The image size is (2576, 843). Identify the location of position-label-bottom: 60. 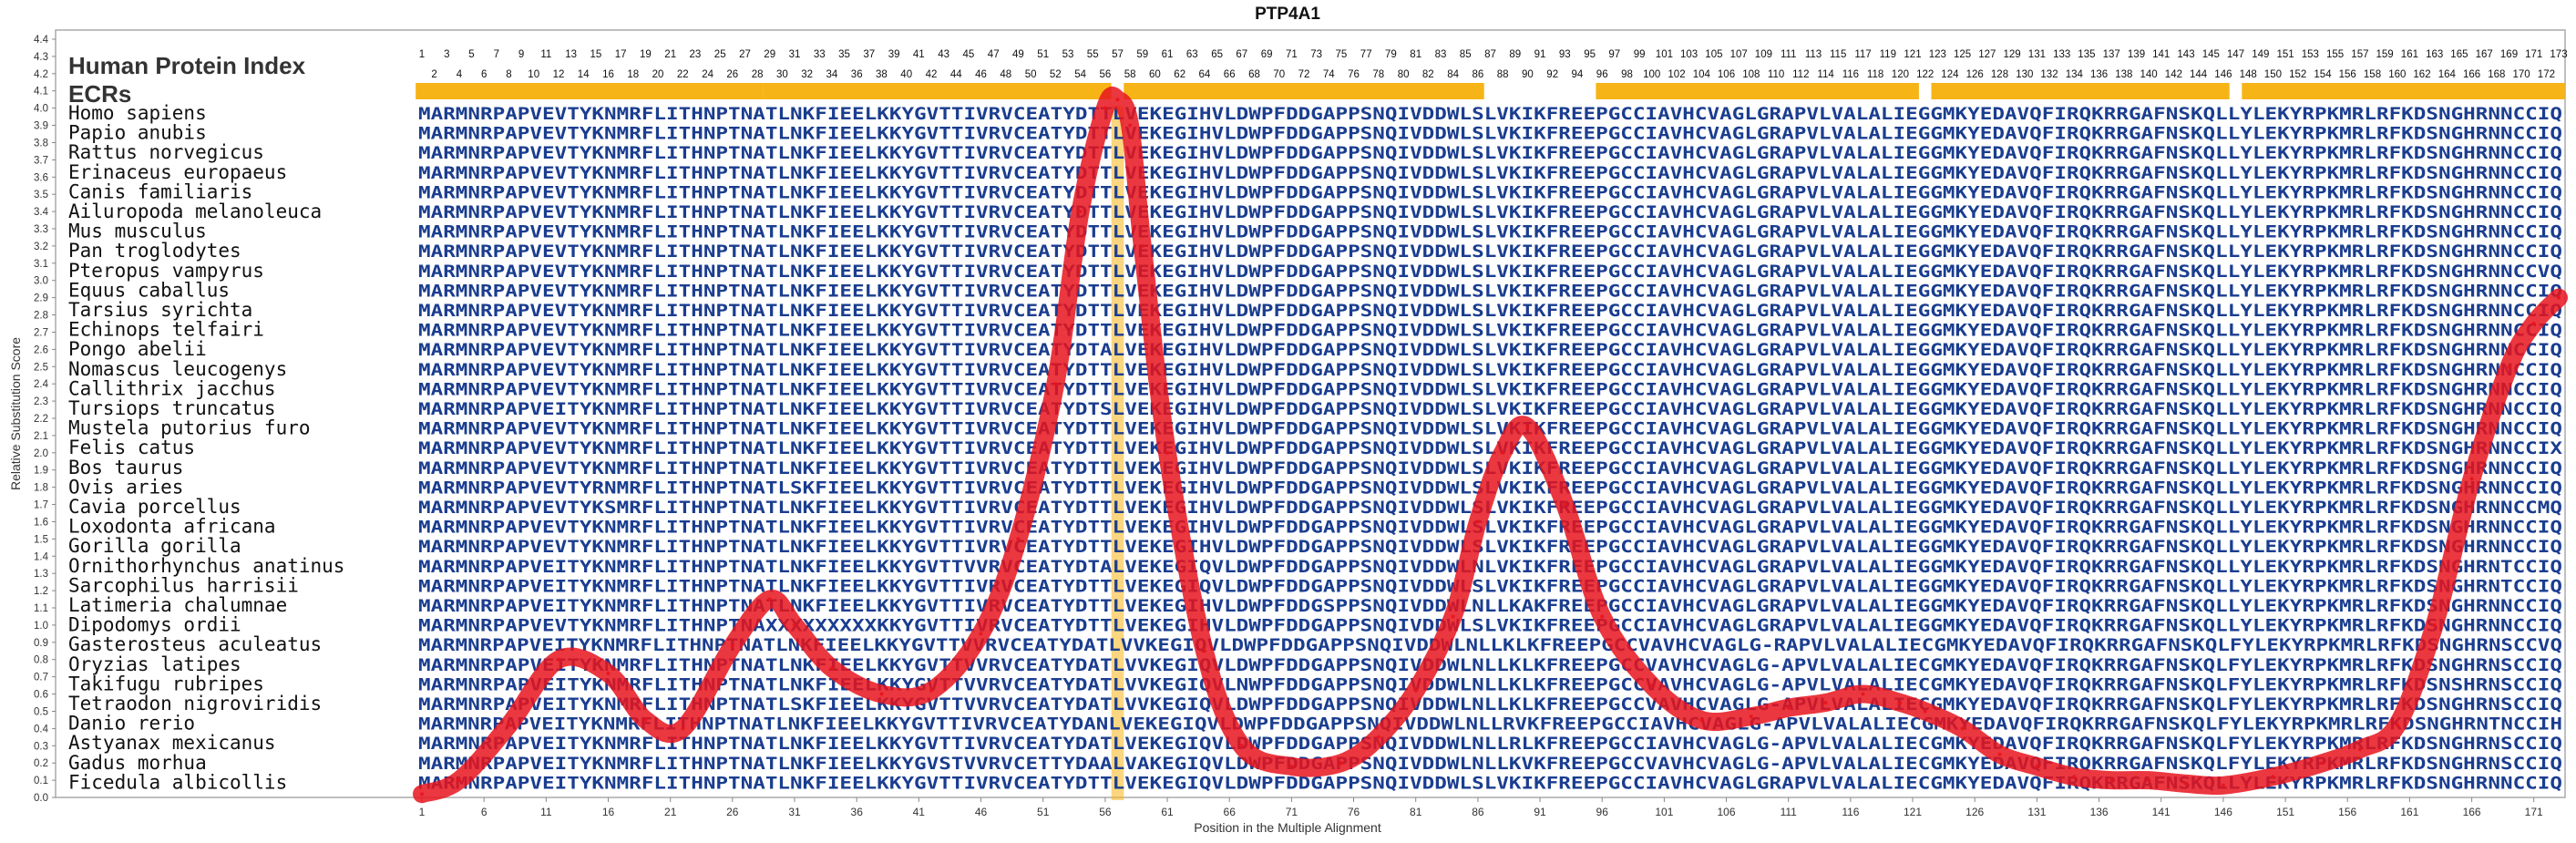
(1155, 74).